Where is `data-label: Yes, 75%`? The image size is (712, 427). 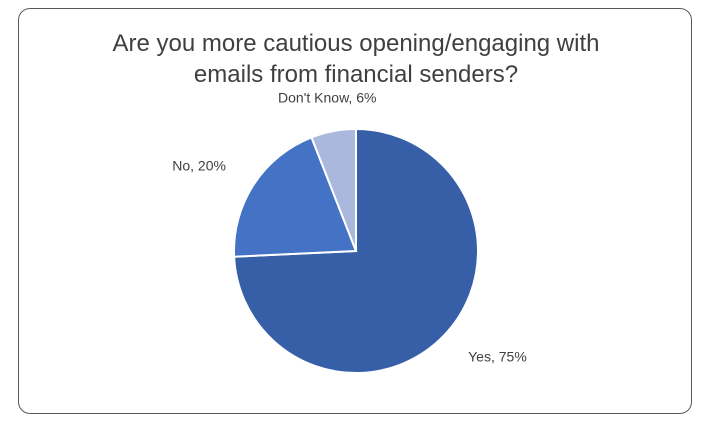
data-label: Yes, 75% is located at coordinates (497, 357).